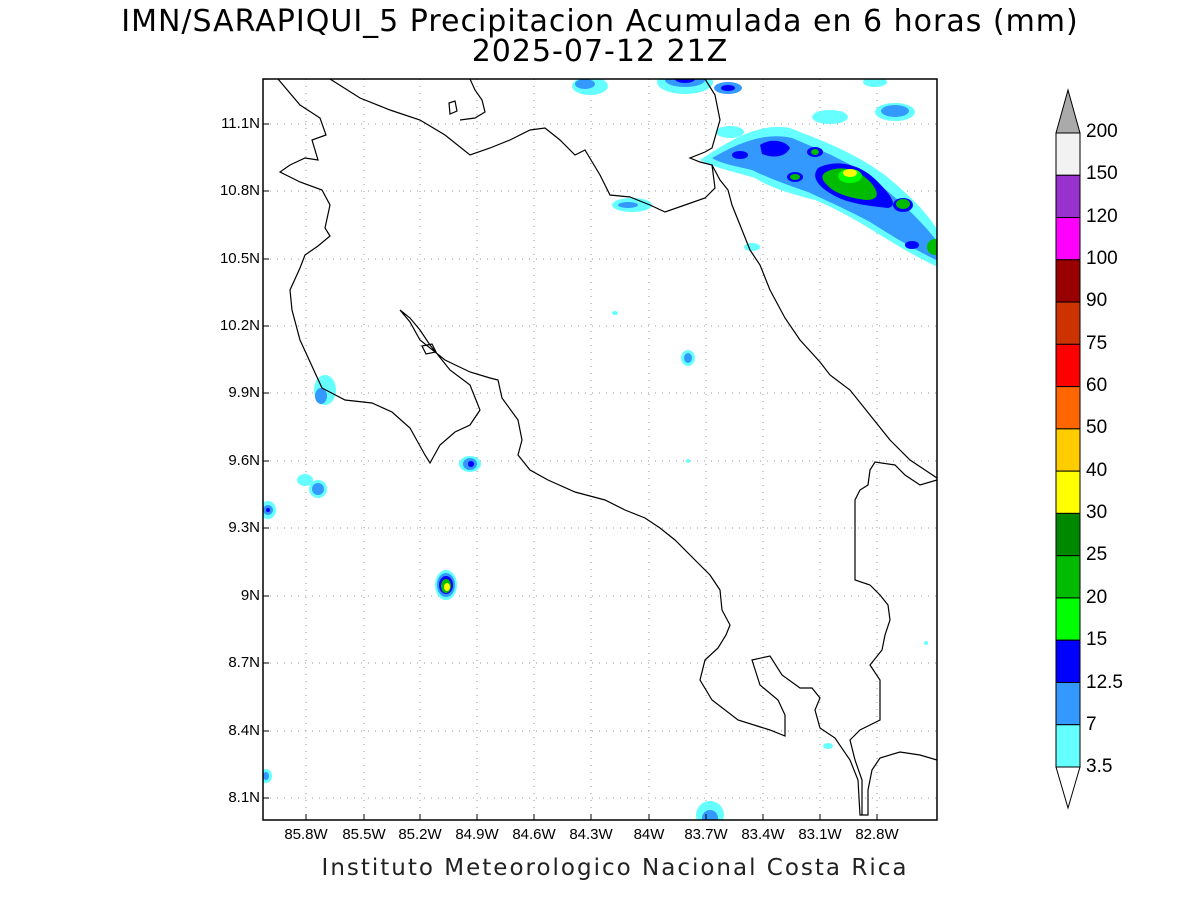  What do you see at coordinates (824, 321) in the screenshot?
I see `nicaragua-border-south` at bounding box center [824, 321].